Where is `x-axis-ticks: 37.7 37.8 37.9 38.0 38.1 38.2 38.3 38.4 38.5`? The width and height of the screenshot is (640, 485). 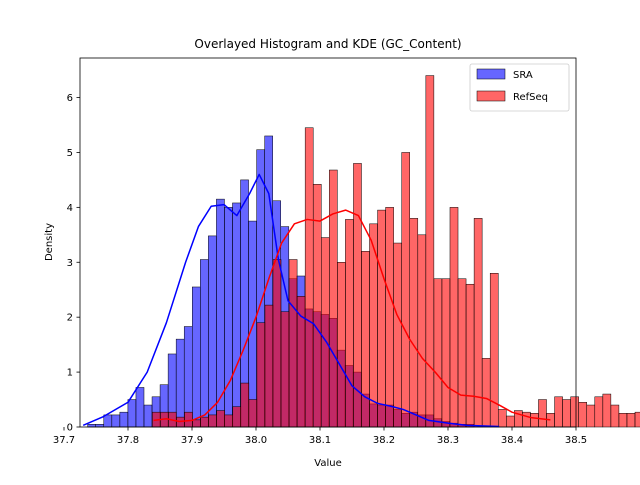
x-axis-ticks: 37.7 37.8 37.9 38.0 38.1 38.2 38.3 38.4 38.5 is located at coordinates (320, 436).